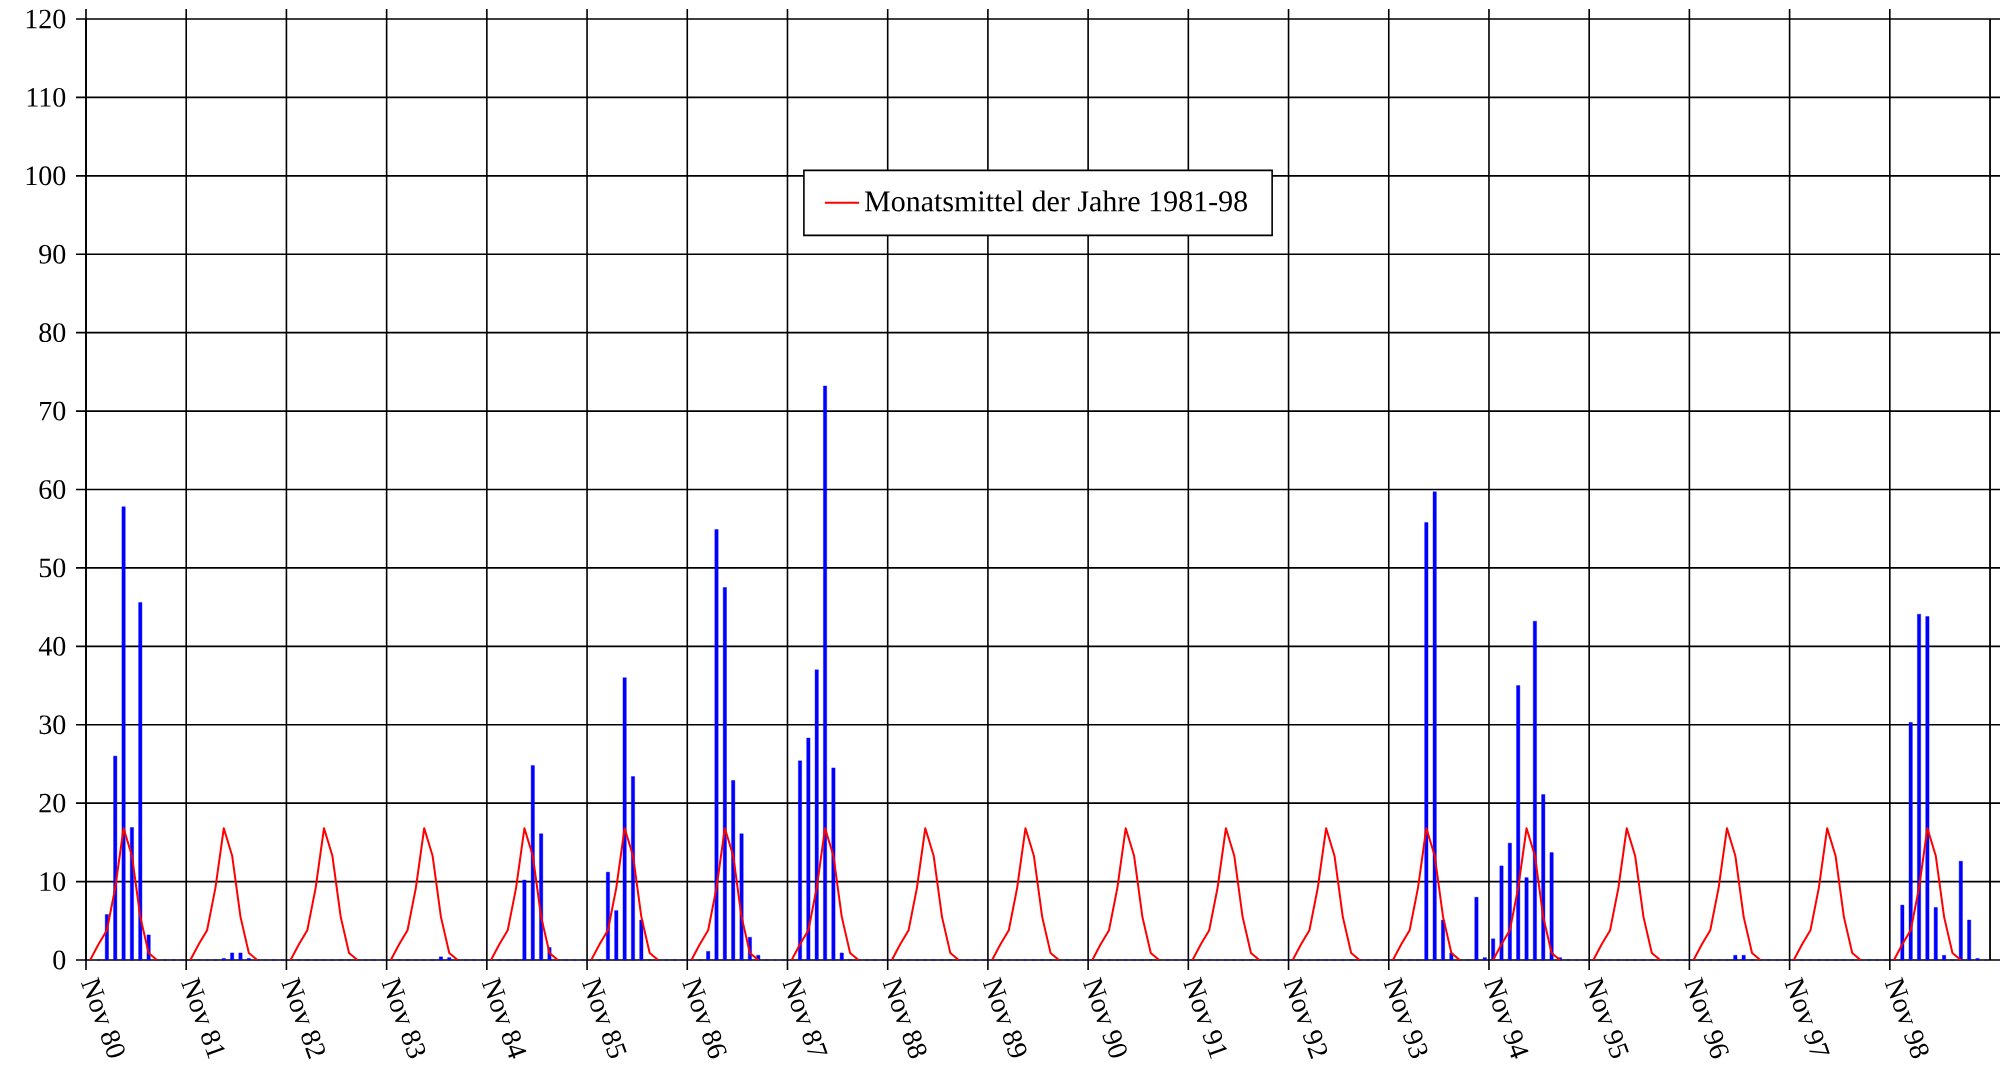 This screenshot has height=1076, width=2001. Describe the element at coordinates (1004, 1017) in the screenshot. I see `x-tick-label: Nov 89` at that location.